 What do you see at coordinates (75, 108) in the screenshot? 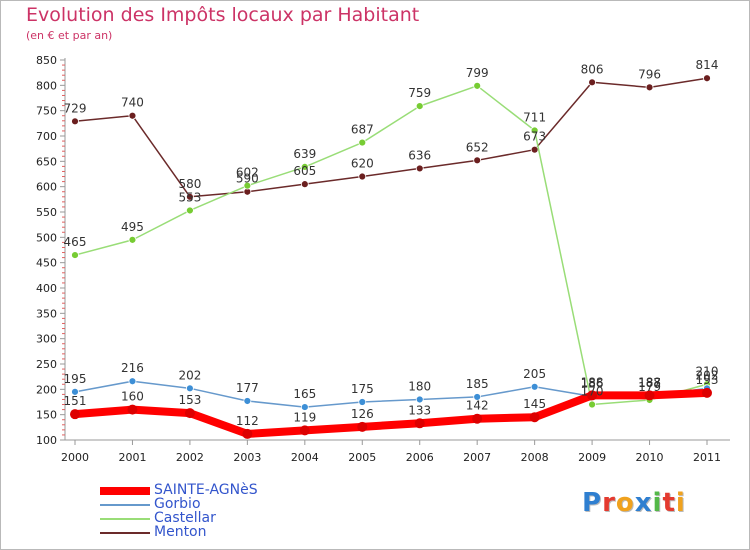
I see `data-label: 729` at bounding box center [75, 108].